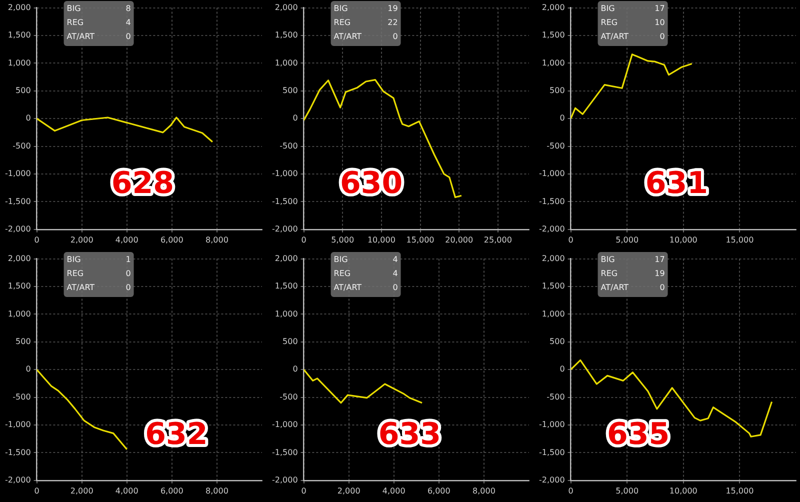 The width and height of the screenshot is (800, 502). What do you see at coordinates (142, 183) in the screenshot?
I see `annotation: 628` at bounding box center [142, 183].